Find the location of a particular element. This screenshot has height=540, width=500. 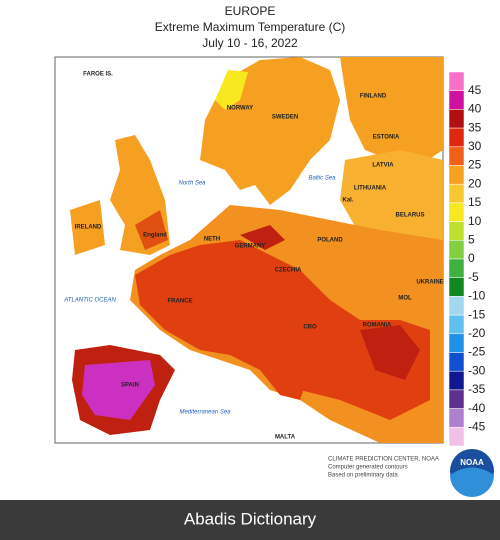

legend-label: -45 is located at coordinates (477, 426).